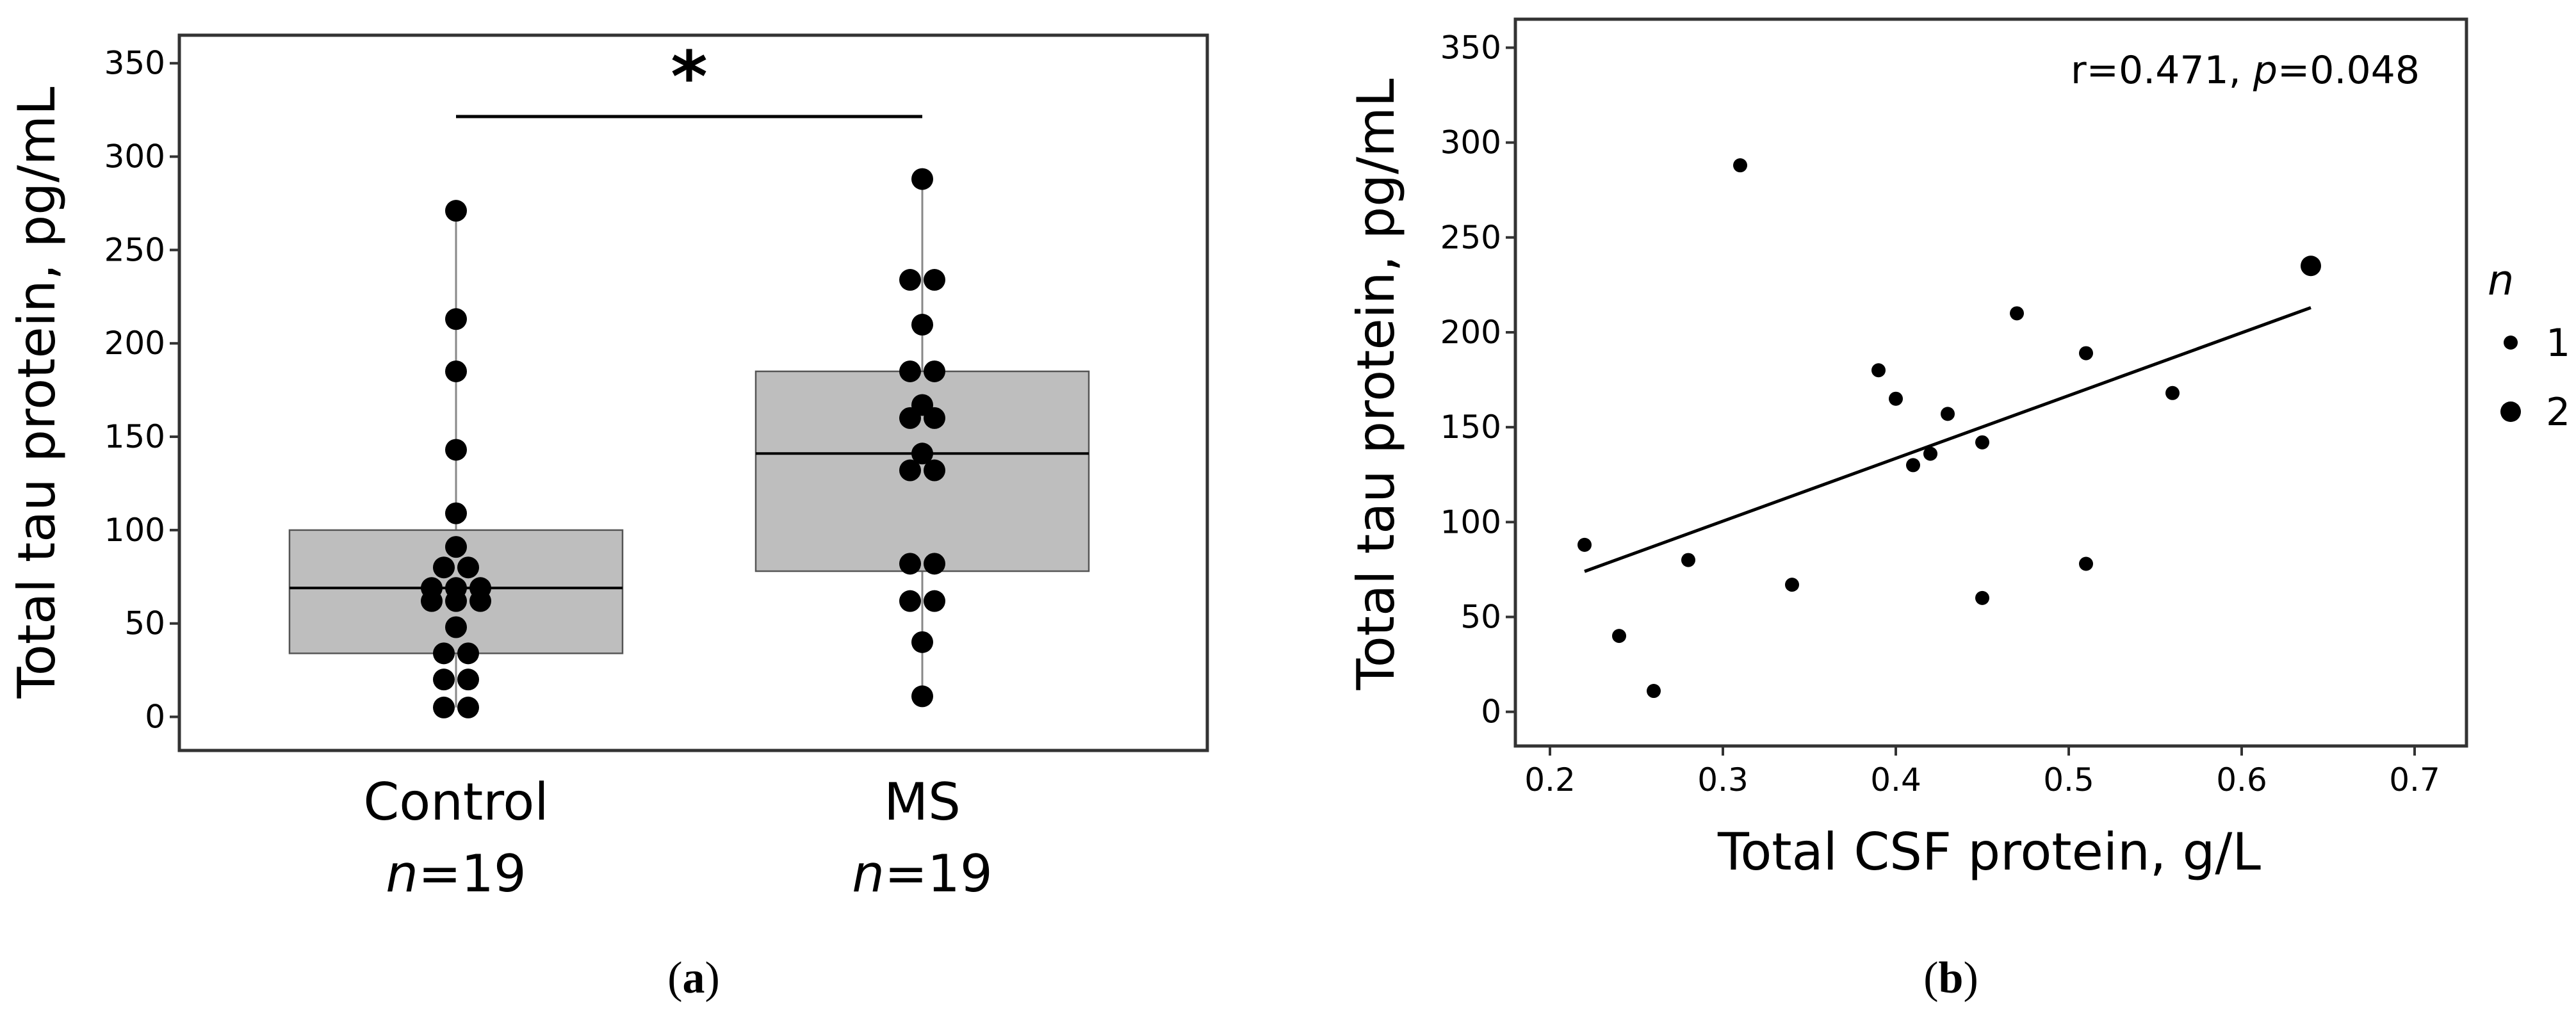 The image size is (2576, 1013). I want to click on x-tick-label: 0.5, so click(2068, 779).